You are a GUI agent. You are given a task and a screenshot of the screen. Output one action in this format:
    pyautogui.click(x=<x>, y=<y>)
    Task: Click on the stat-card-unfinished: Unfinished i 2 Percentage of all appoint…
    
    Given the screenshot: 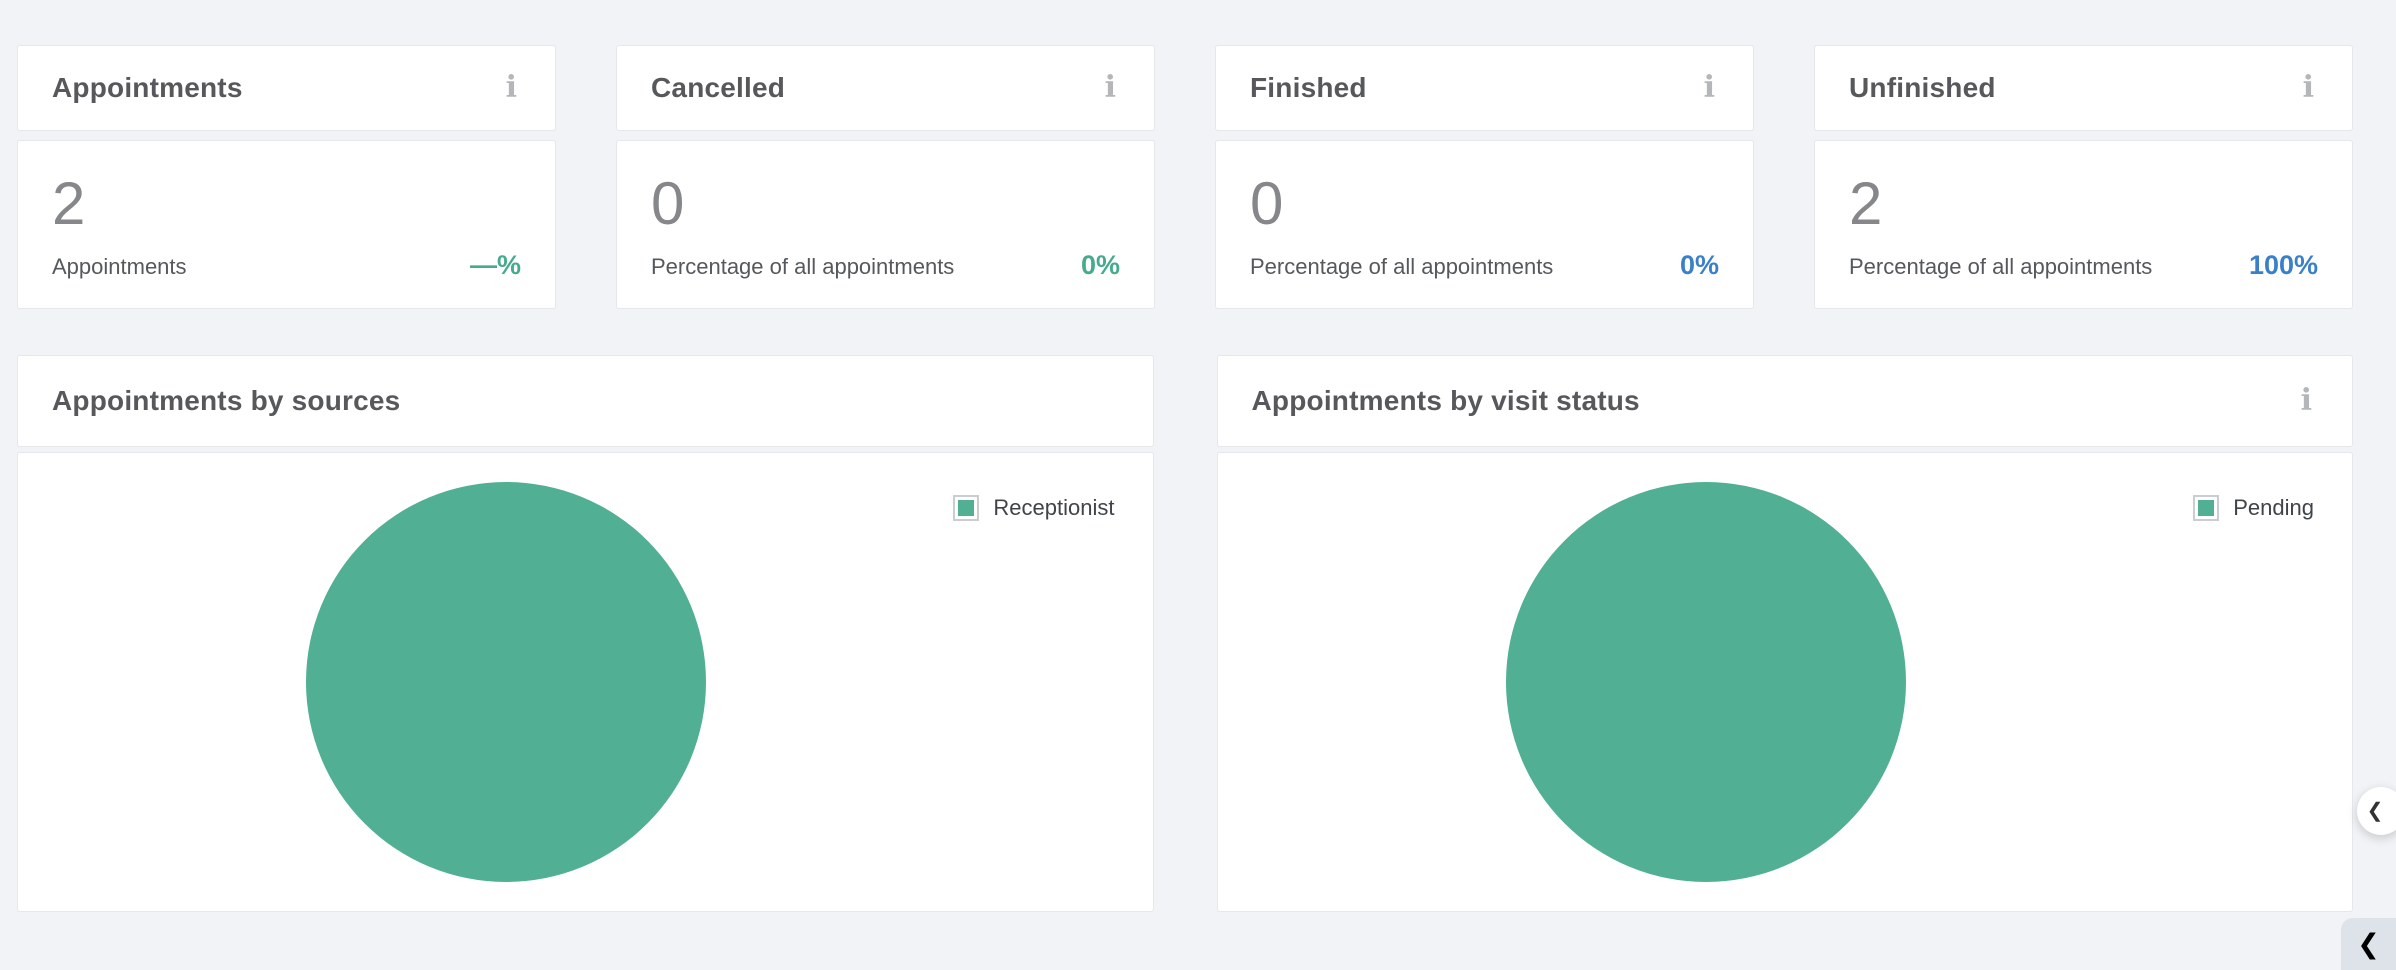 What is the action you would take?
    pyautogui.click(x=2083, y=177)
    